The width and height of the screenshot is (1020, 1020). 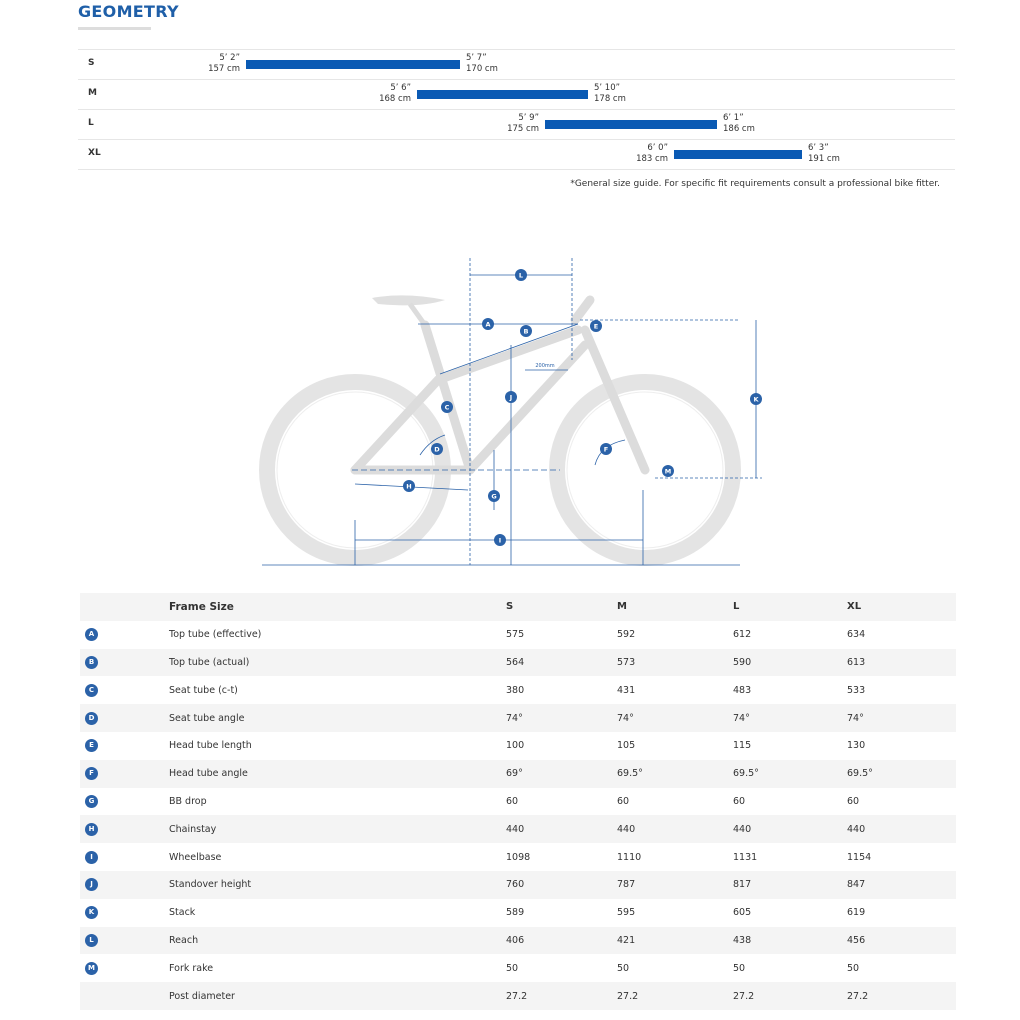 What do you see at coordinates (615, 400) in the screenshot?
I see `fork` at bounding box center [615, 400].